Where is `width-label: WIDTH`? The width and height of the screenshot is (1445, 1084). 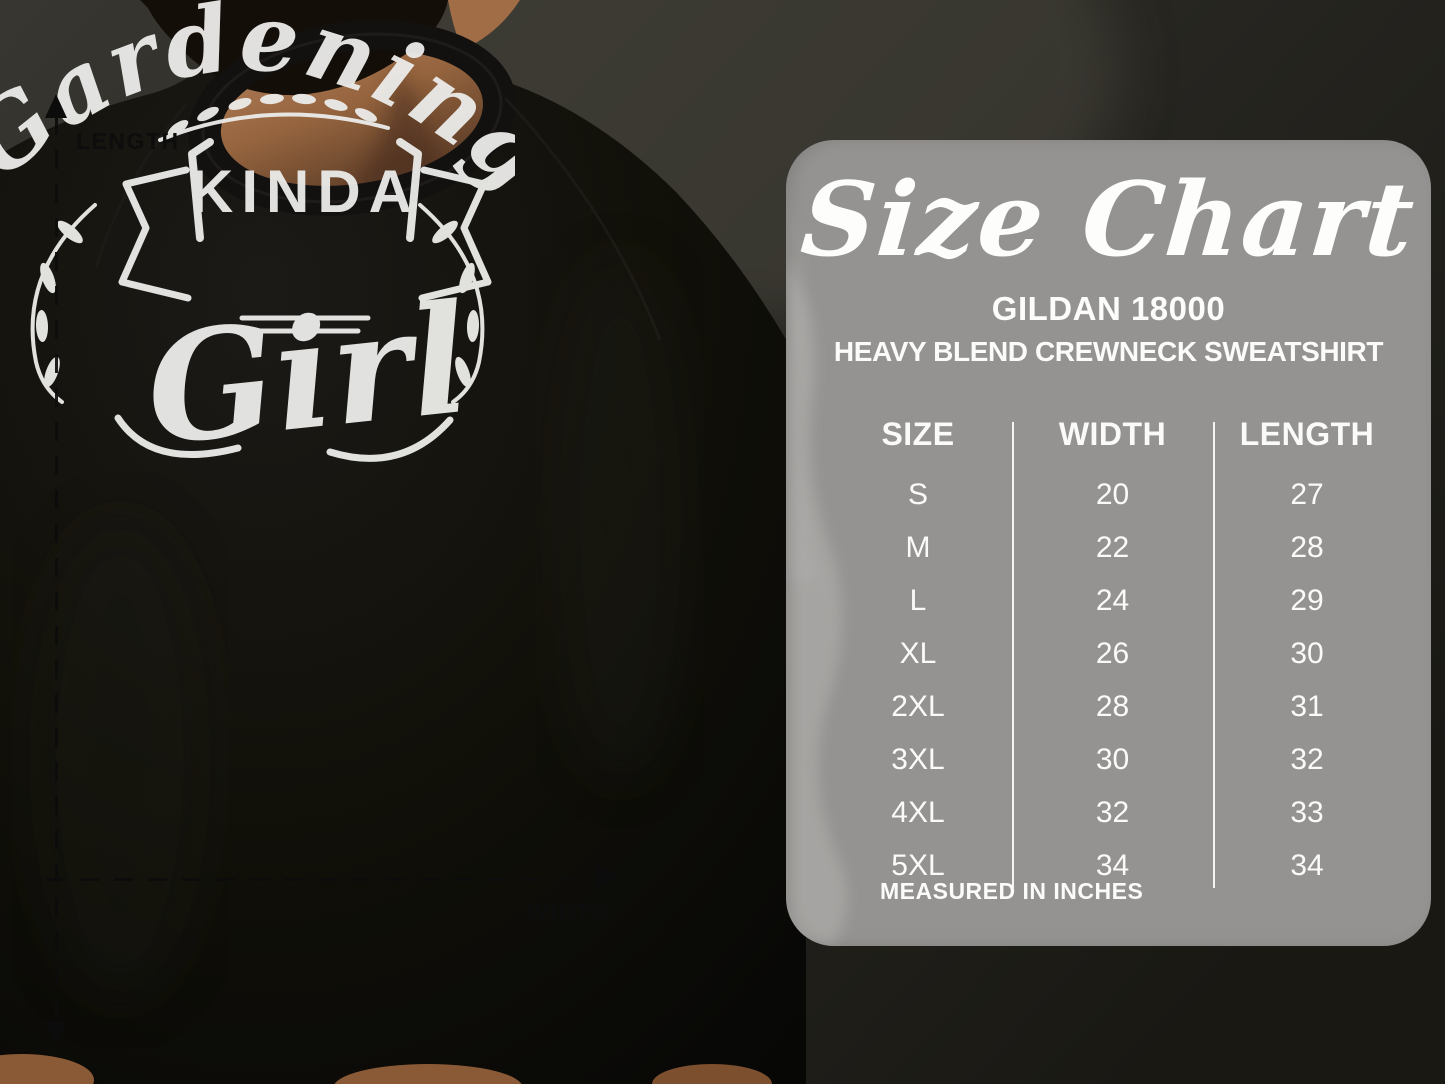 width-label: WIDTH is located at coordinates (568, 912).